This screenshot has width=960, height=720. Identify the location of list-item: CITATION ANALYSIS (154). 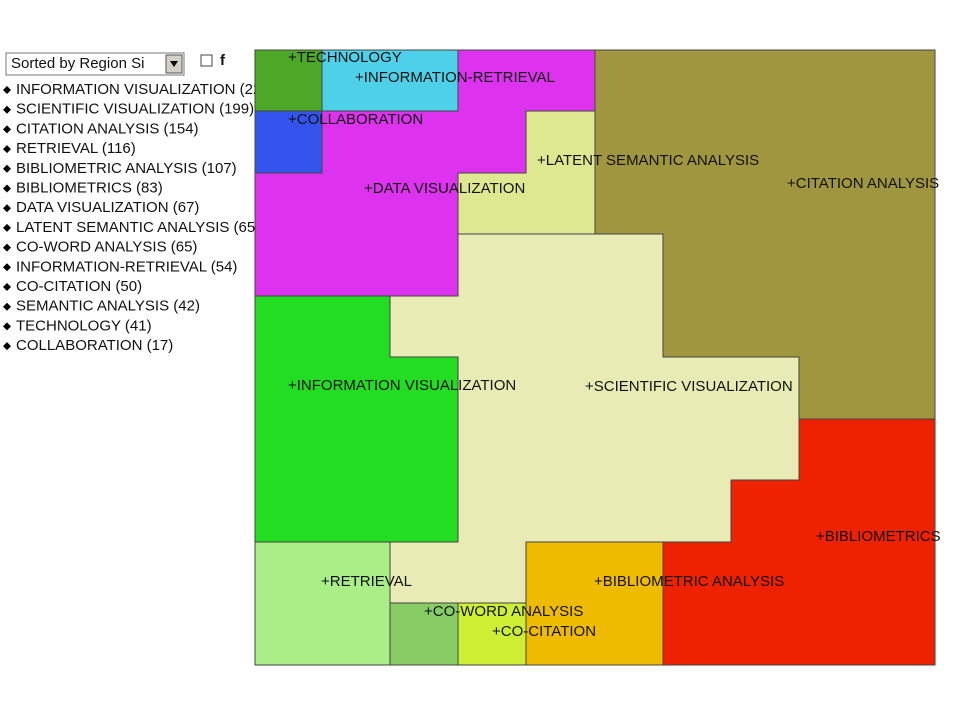
(107, 128).